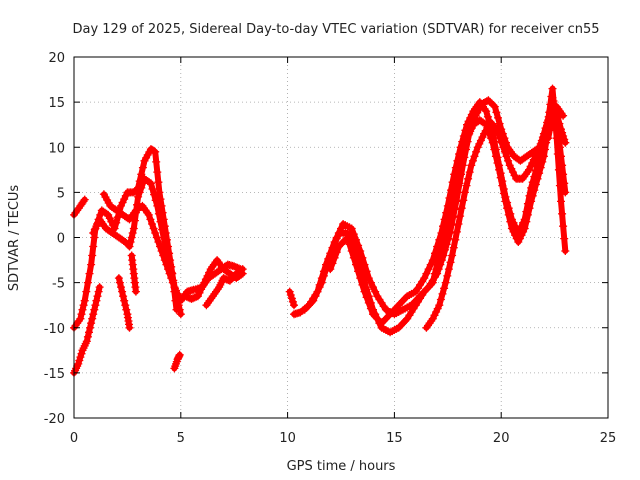  I want to click on y-tick-label: 20, so click(56, 58).